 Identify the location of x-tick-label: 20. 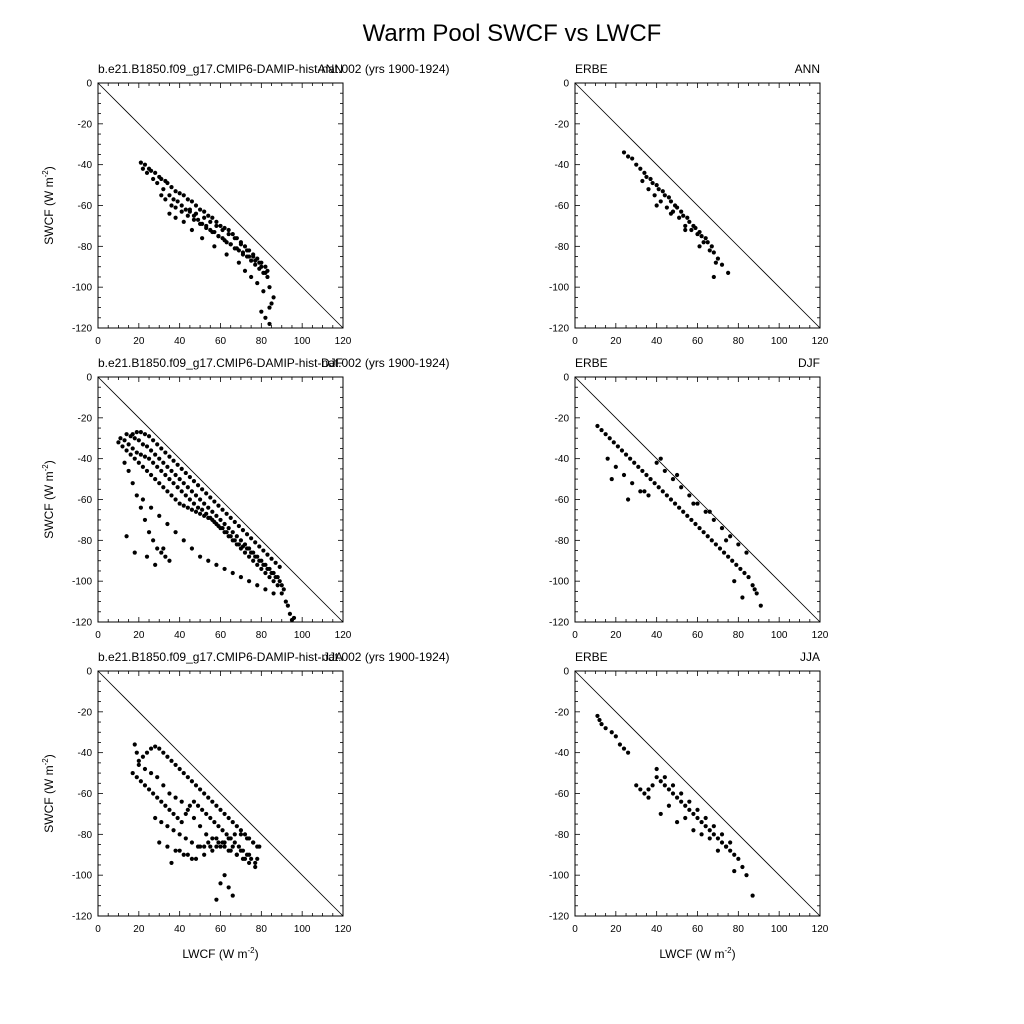
(616, 635).